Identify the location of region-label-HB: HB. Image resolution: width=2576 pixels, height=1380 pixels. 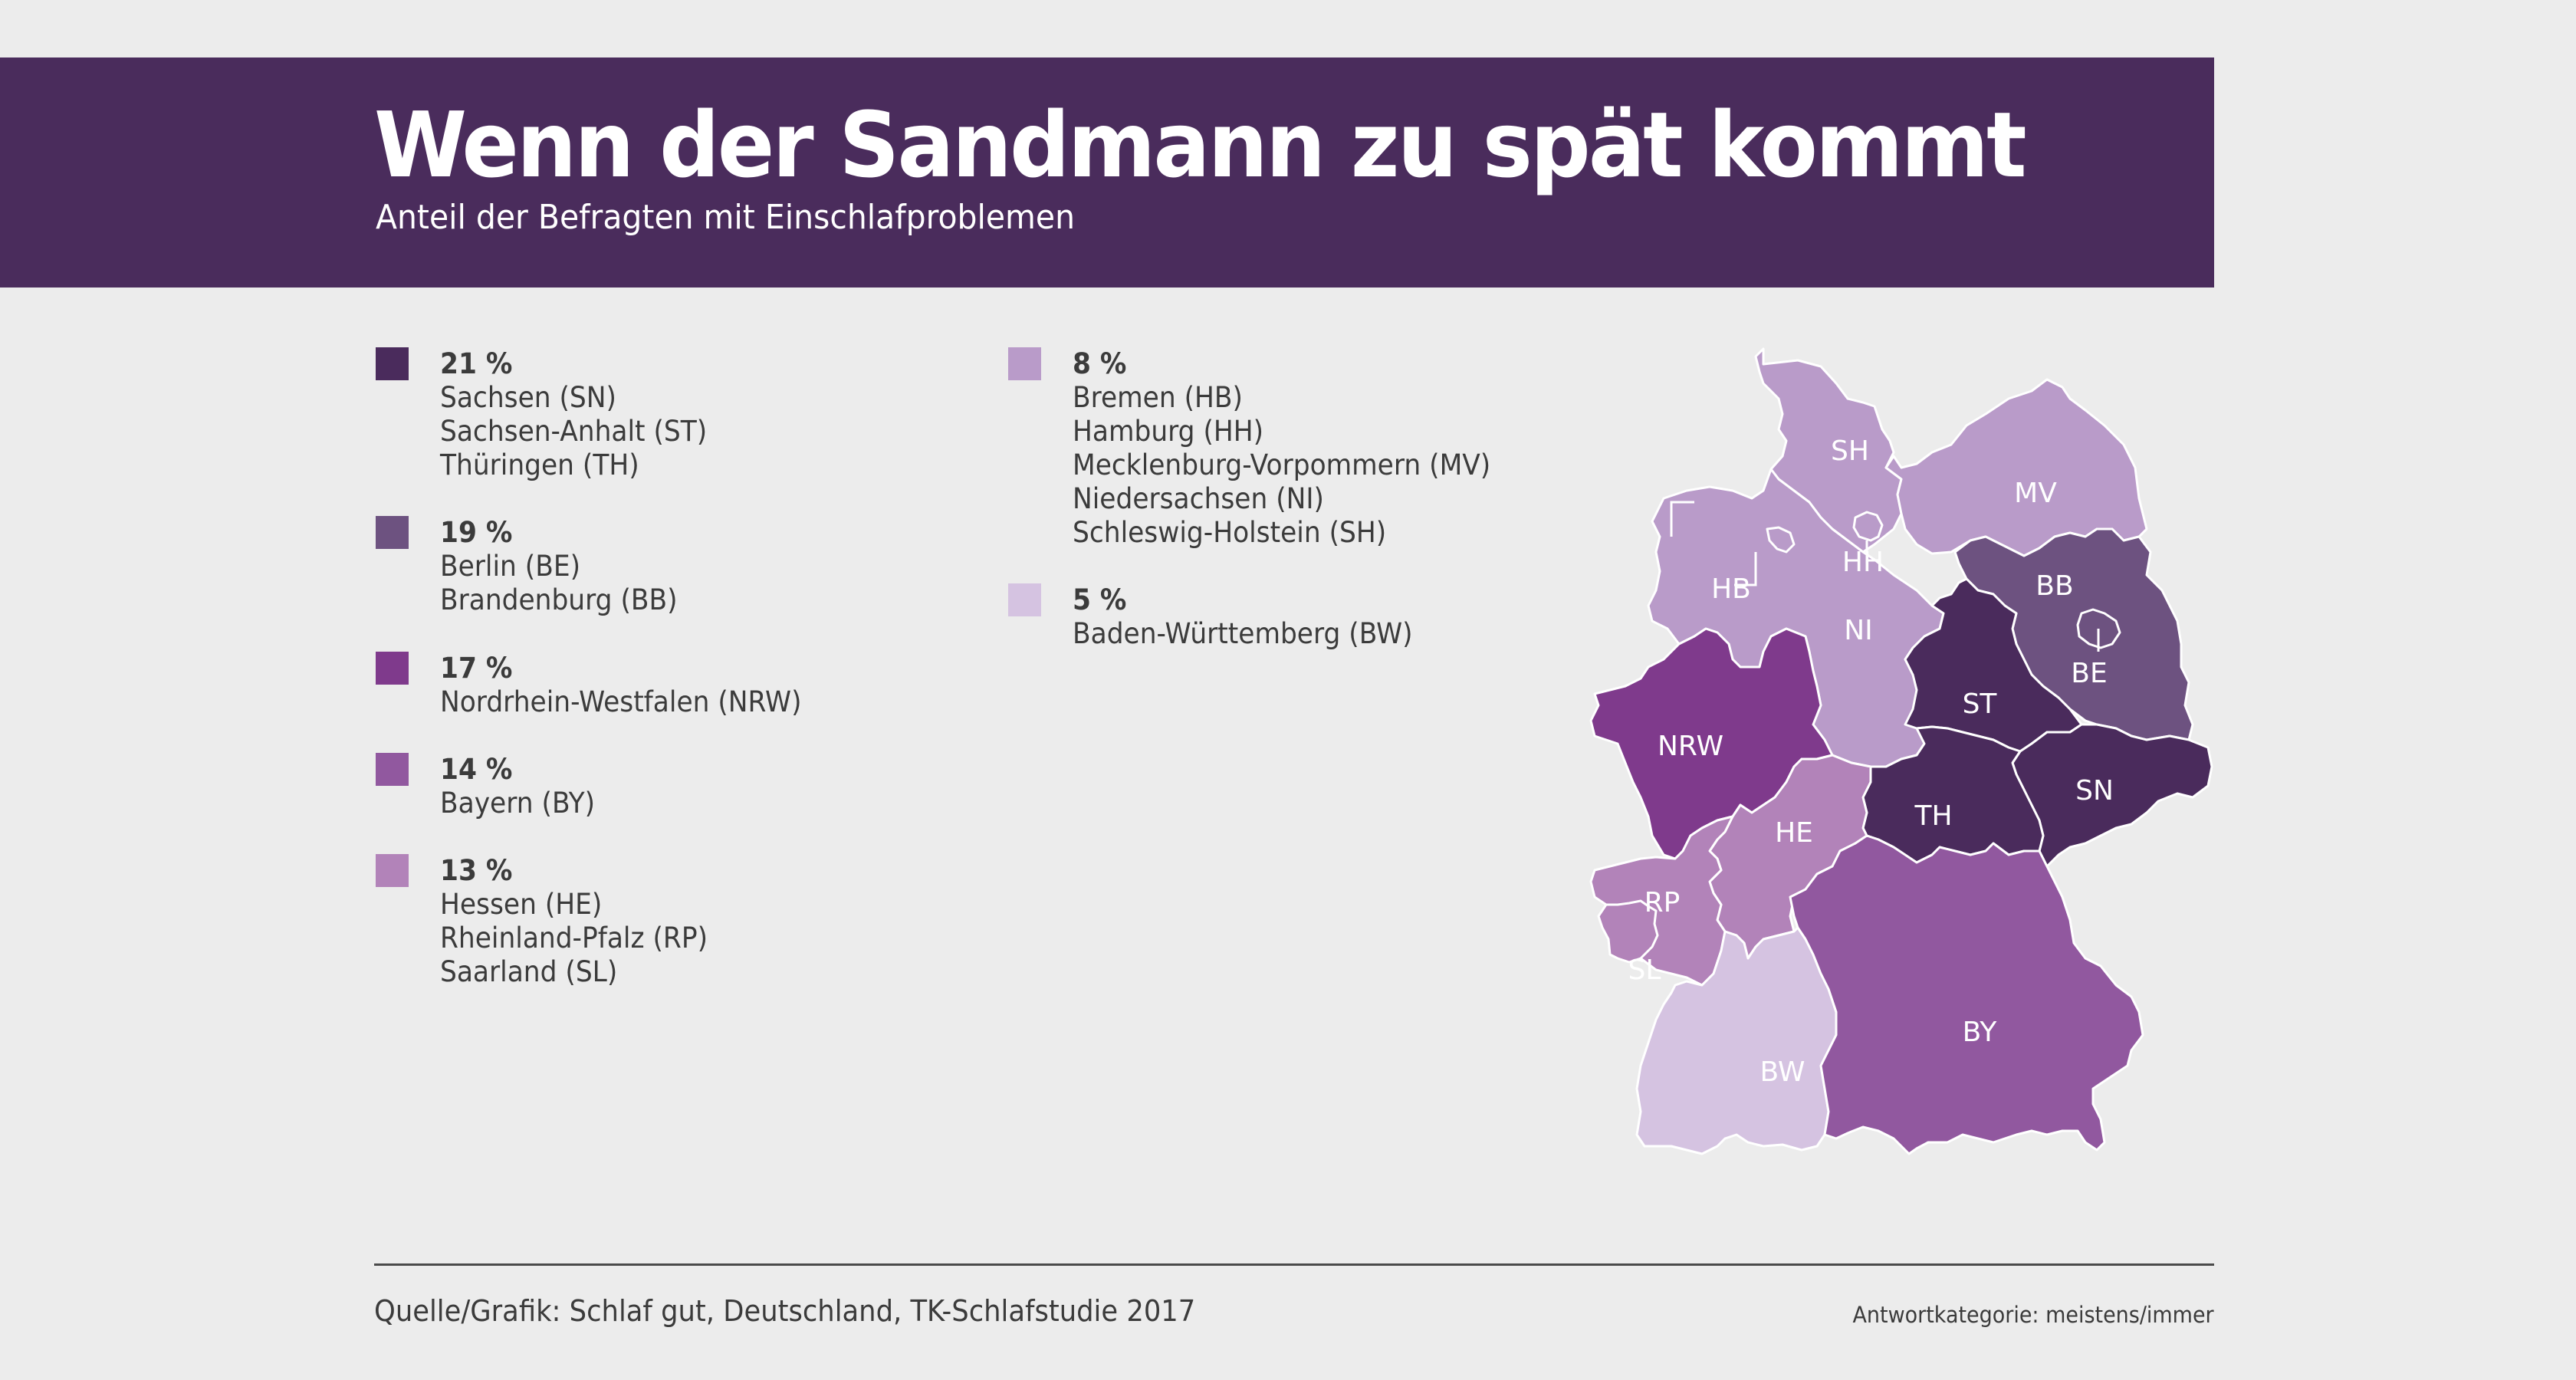
(1731, 589).